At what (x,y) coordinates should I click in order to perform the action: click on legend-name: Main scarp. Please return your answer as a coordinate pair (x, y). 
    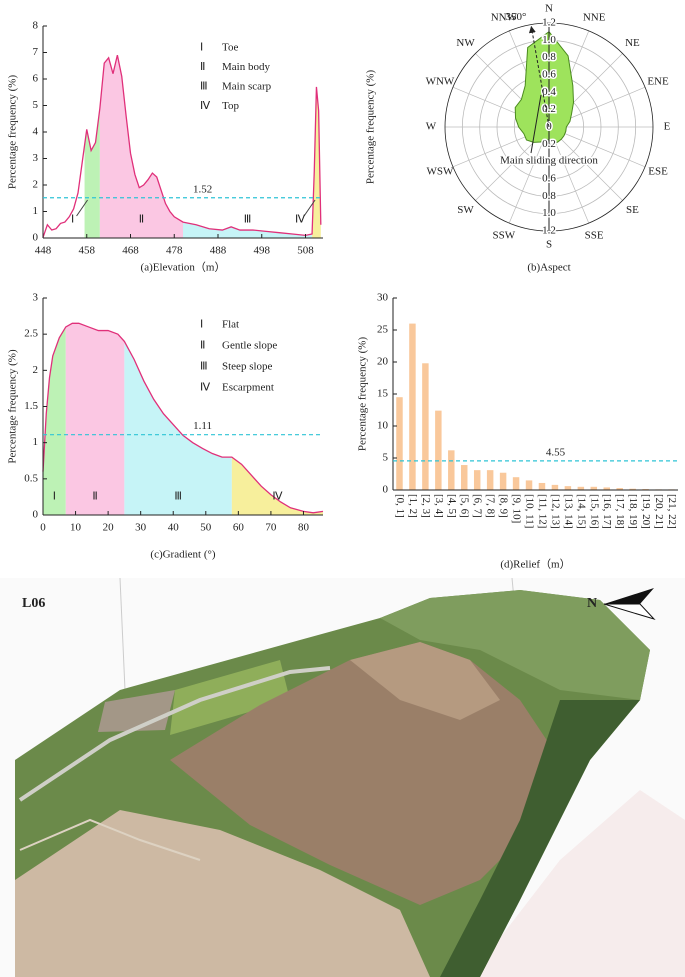
    Looking at the image, I should click on (247, 87).